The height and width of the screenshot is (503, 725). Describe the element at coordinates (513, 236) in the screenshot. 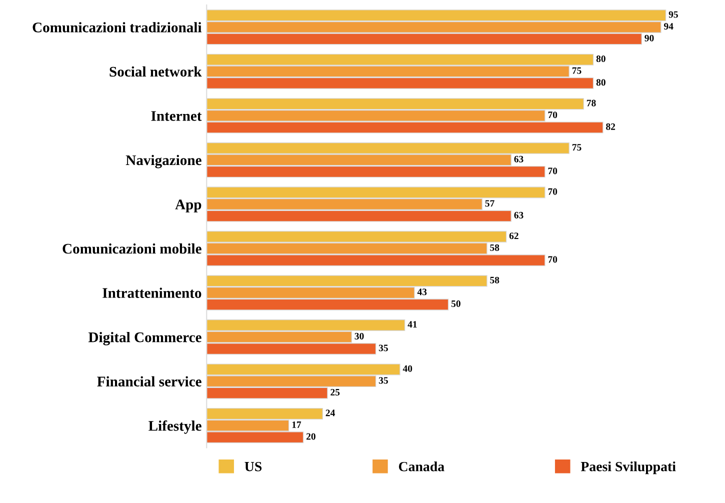

I see `data-label: 62` at that location.